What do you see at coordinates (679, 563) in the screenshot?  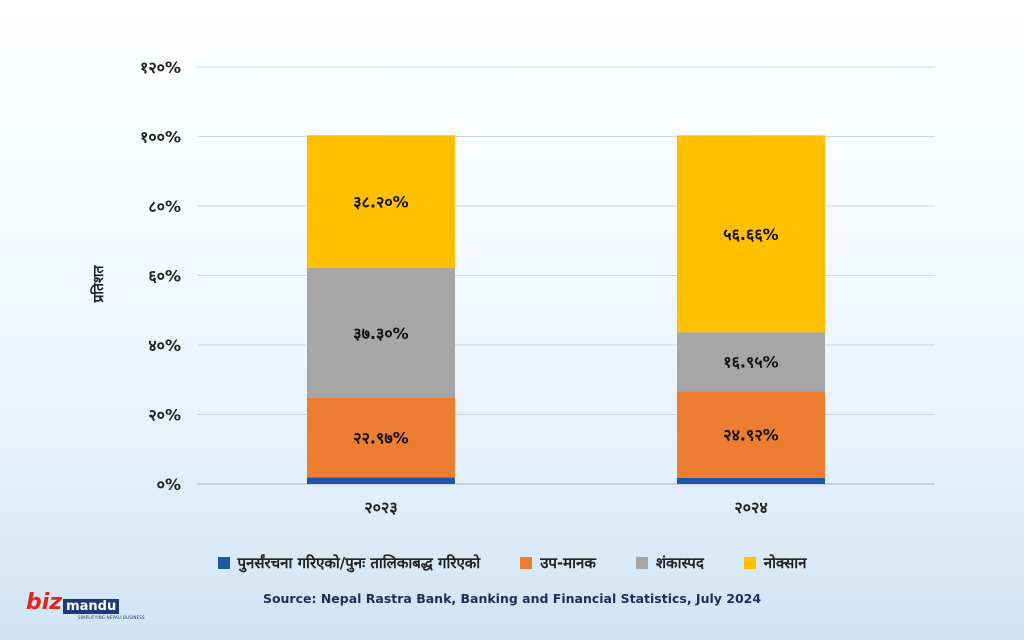 I see `legend-label-doubtful: शंकास्पद` at bounding box center [679, 563].